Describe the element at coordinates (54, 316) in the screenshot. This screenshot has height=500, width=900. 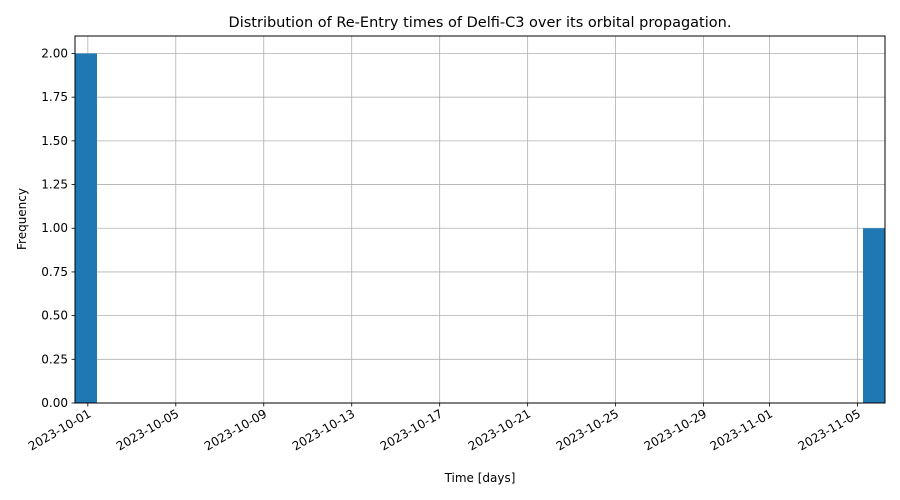
I see `y-tick-label: 0.50` at that location.